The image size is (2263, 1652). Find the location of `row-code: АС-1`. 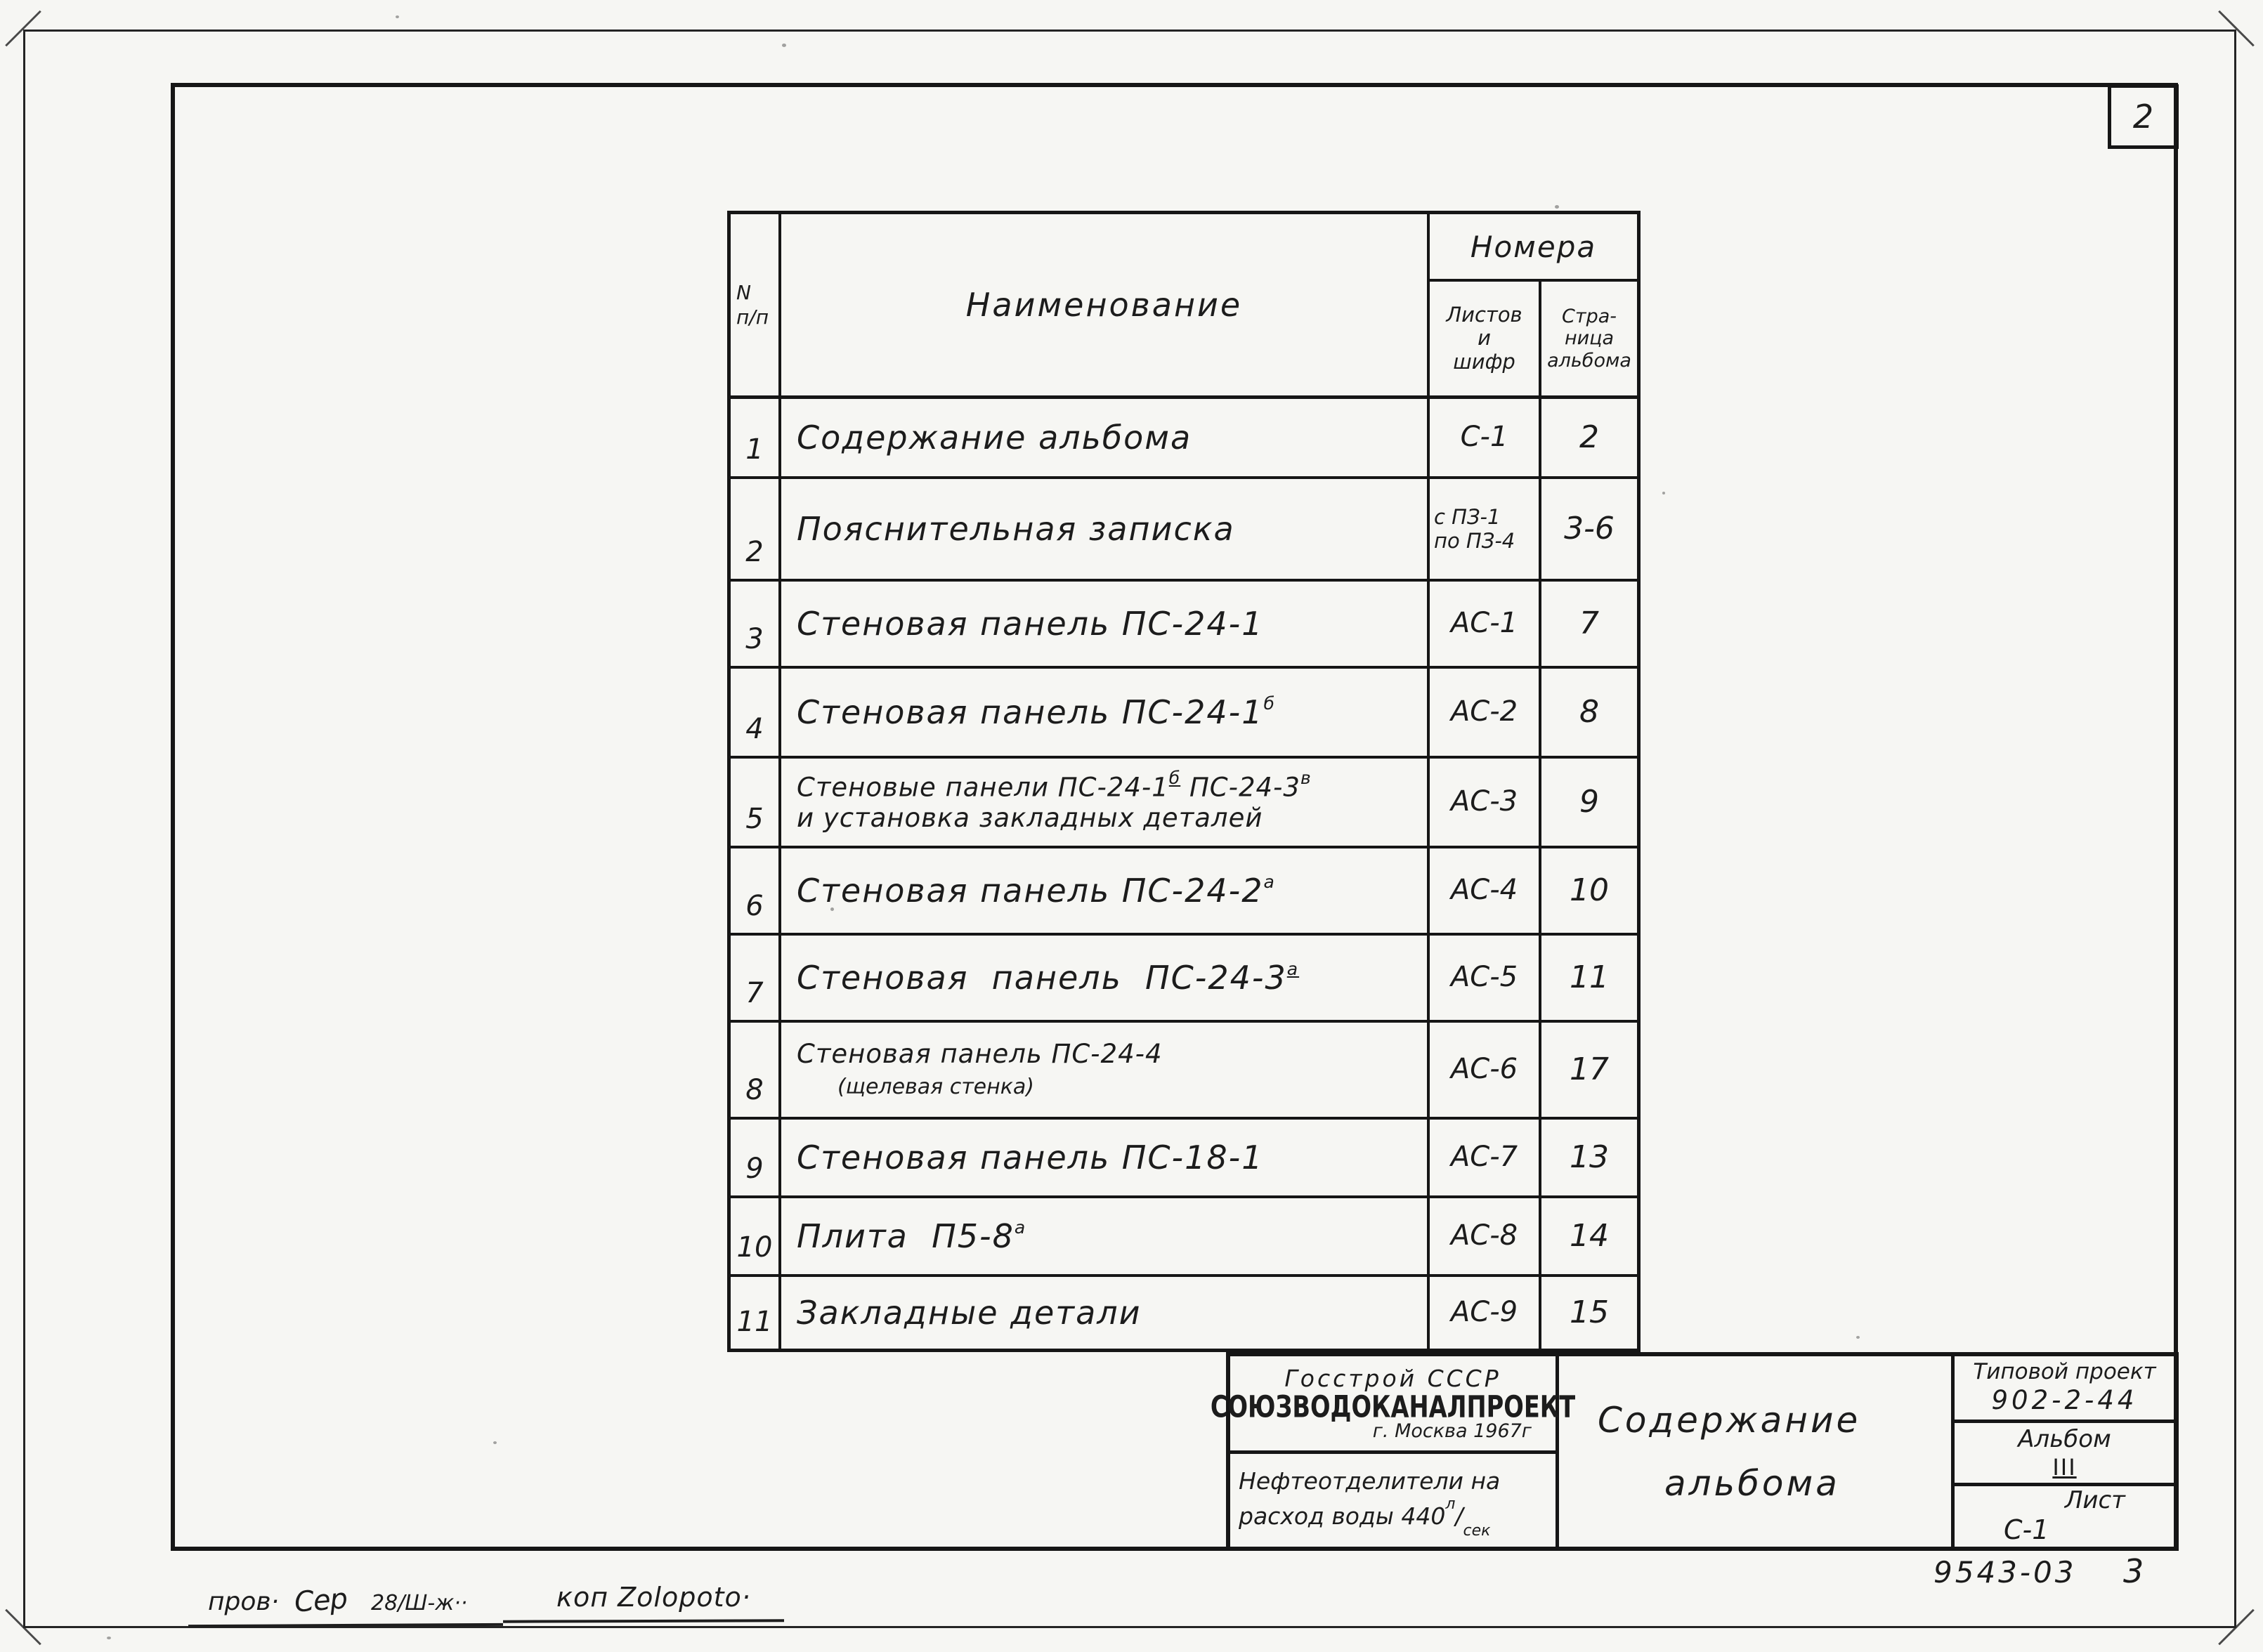

row-code: АС-1 is located at coordinates (1485, 624).